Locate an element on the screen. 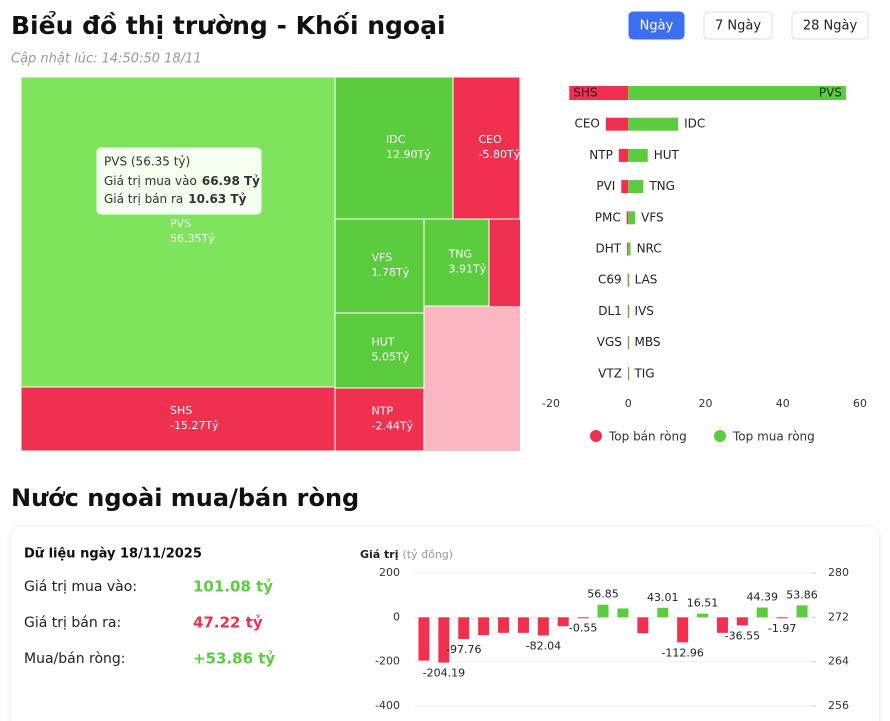  tooltip-label: Giá trị bán ra is located at coordinates (143, 199).